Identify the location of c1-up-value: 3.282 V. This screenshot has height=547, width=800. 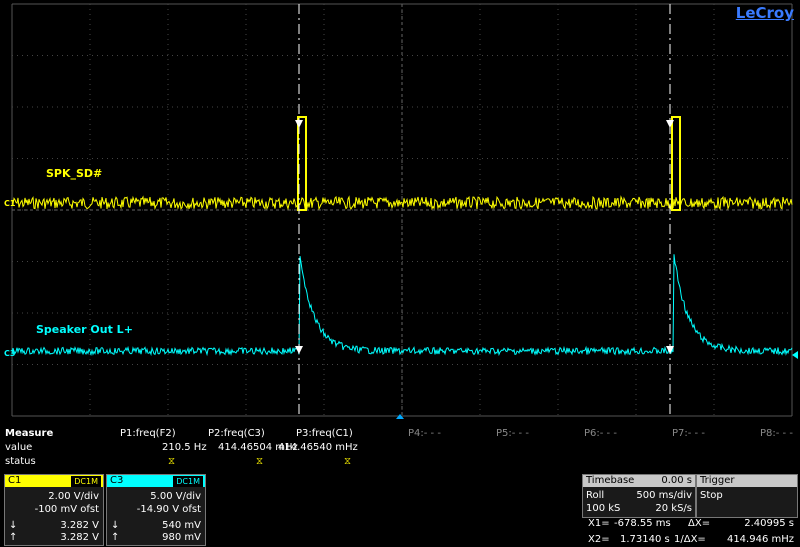
(79, 537).